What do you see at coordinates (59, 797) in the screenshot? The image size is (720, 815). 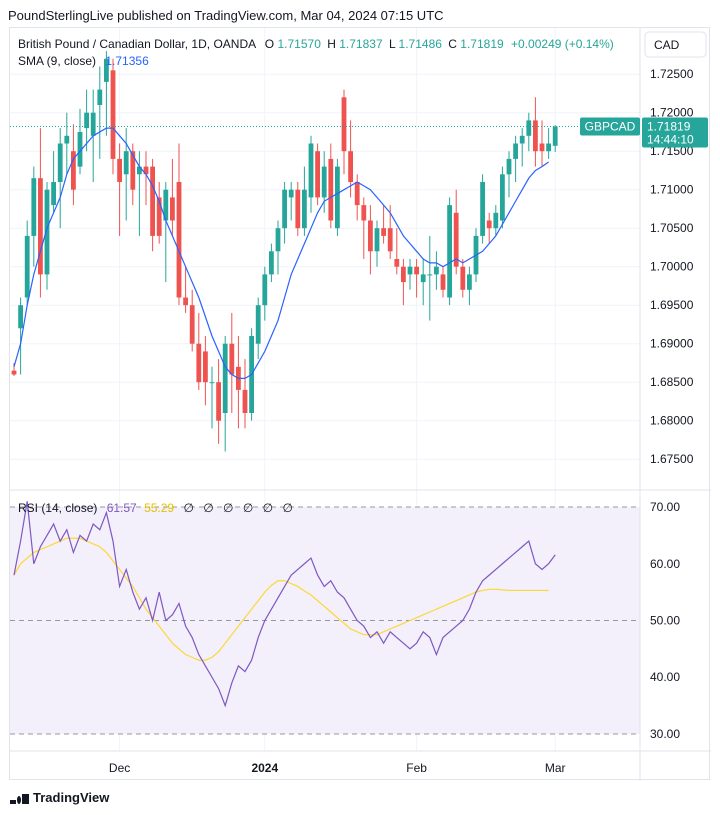 I see `tradingview-logo: TradingView` at bounding box center [59, 797].